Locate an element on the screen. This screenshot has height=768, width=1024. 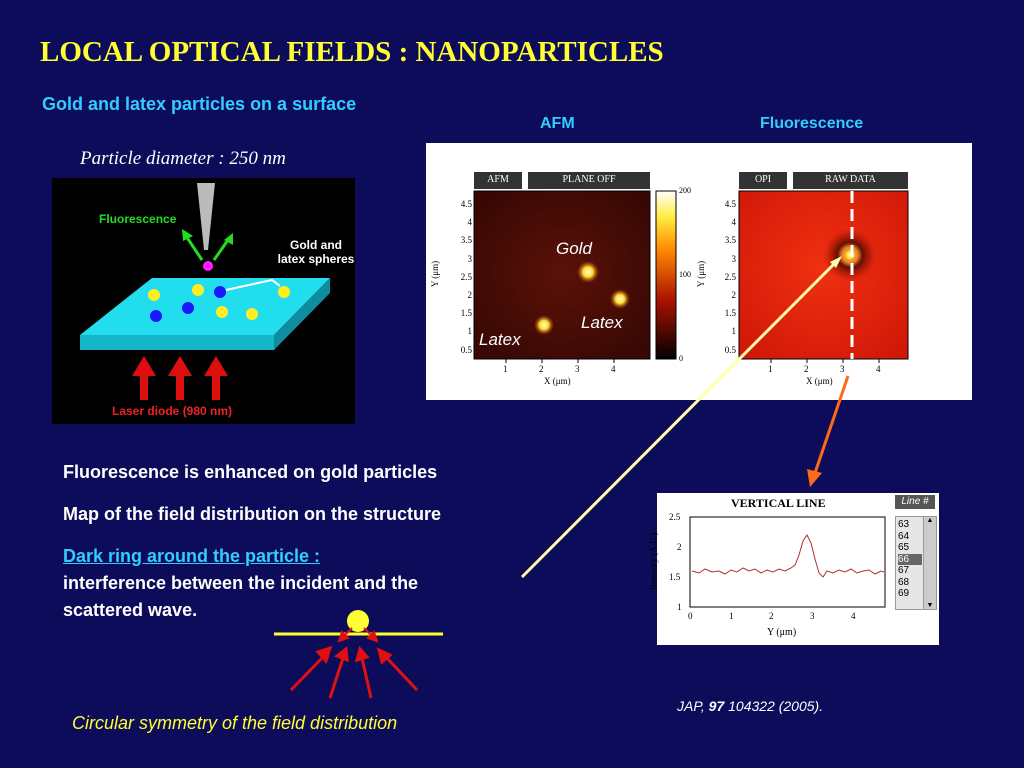
raw-data-tab-label: RAW DATA is located at coordinates (850, 179).